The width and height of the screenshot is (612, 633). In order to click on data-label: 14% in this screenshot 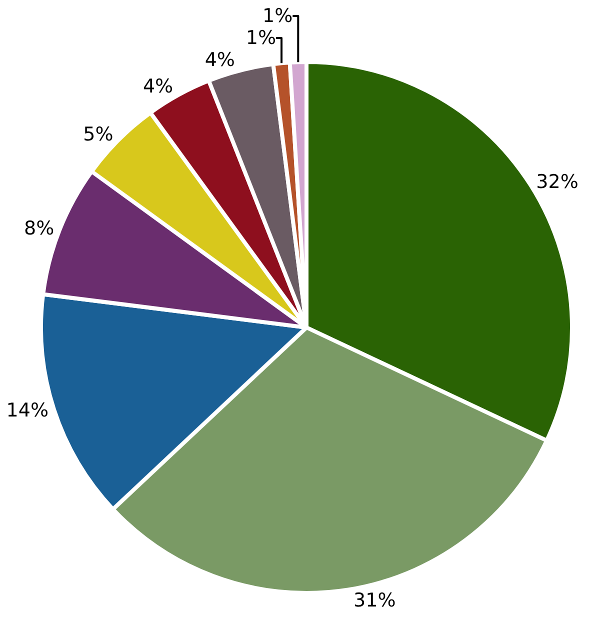, I will do `click(27, 411)`.